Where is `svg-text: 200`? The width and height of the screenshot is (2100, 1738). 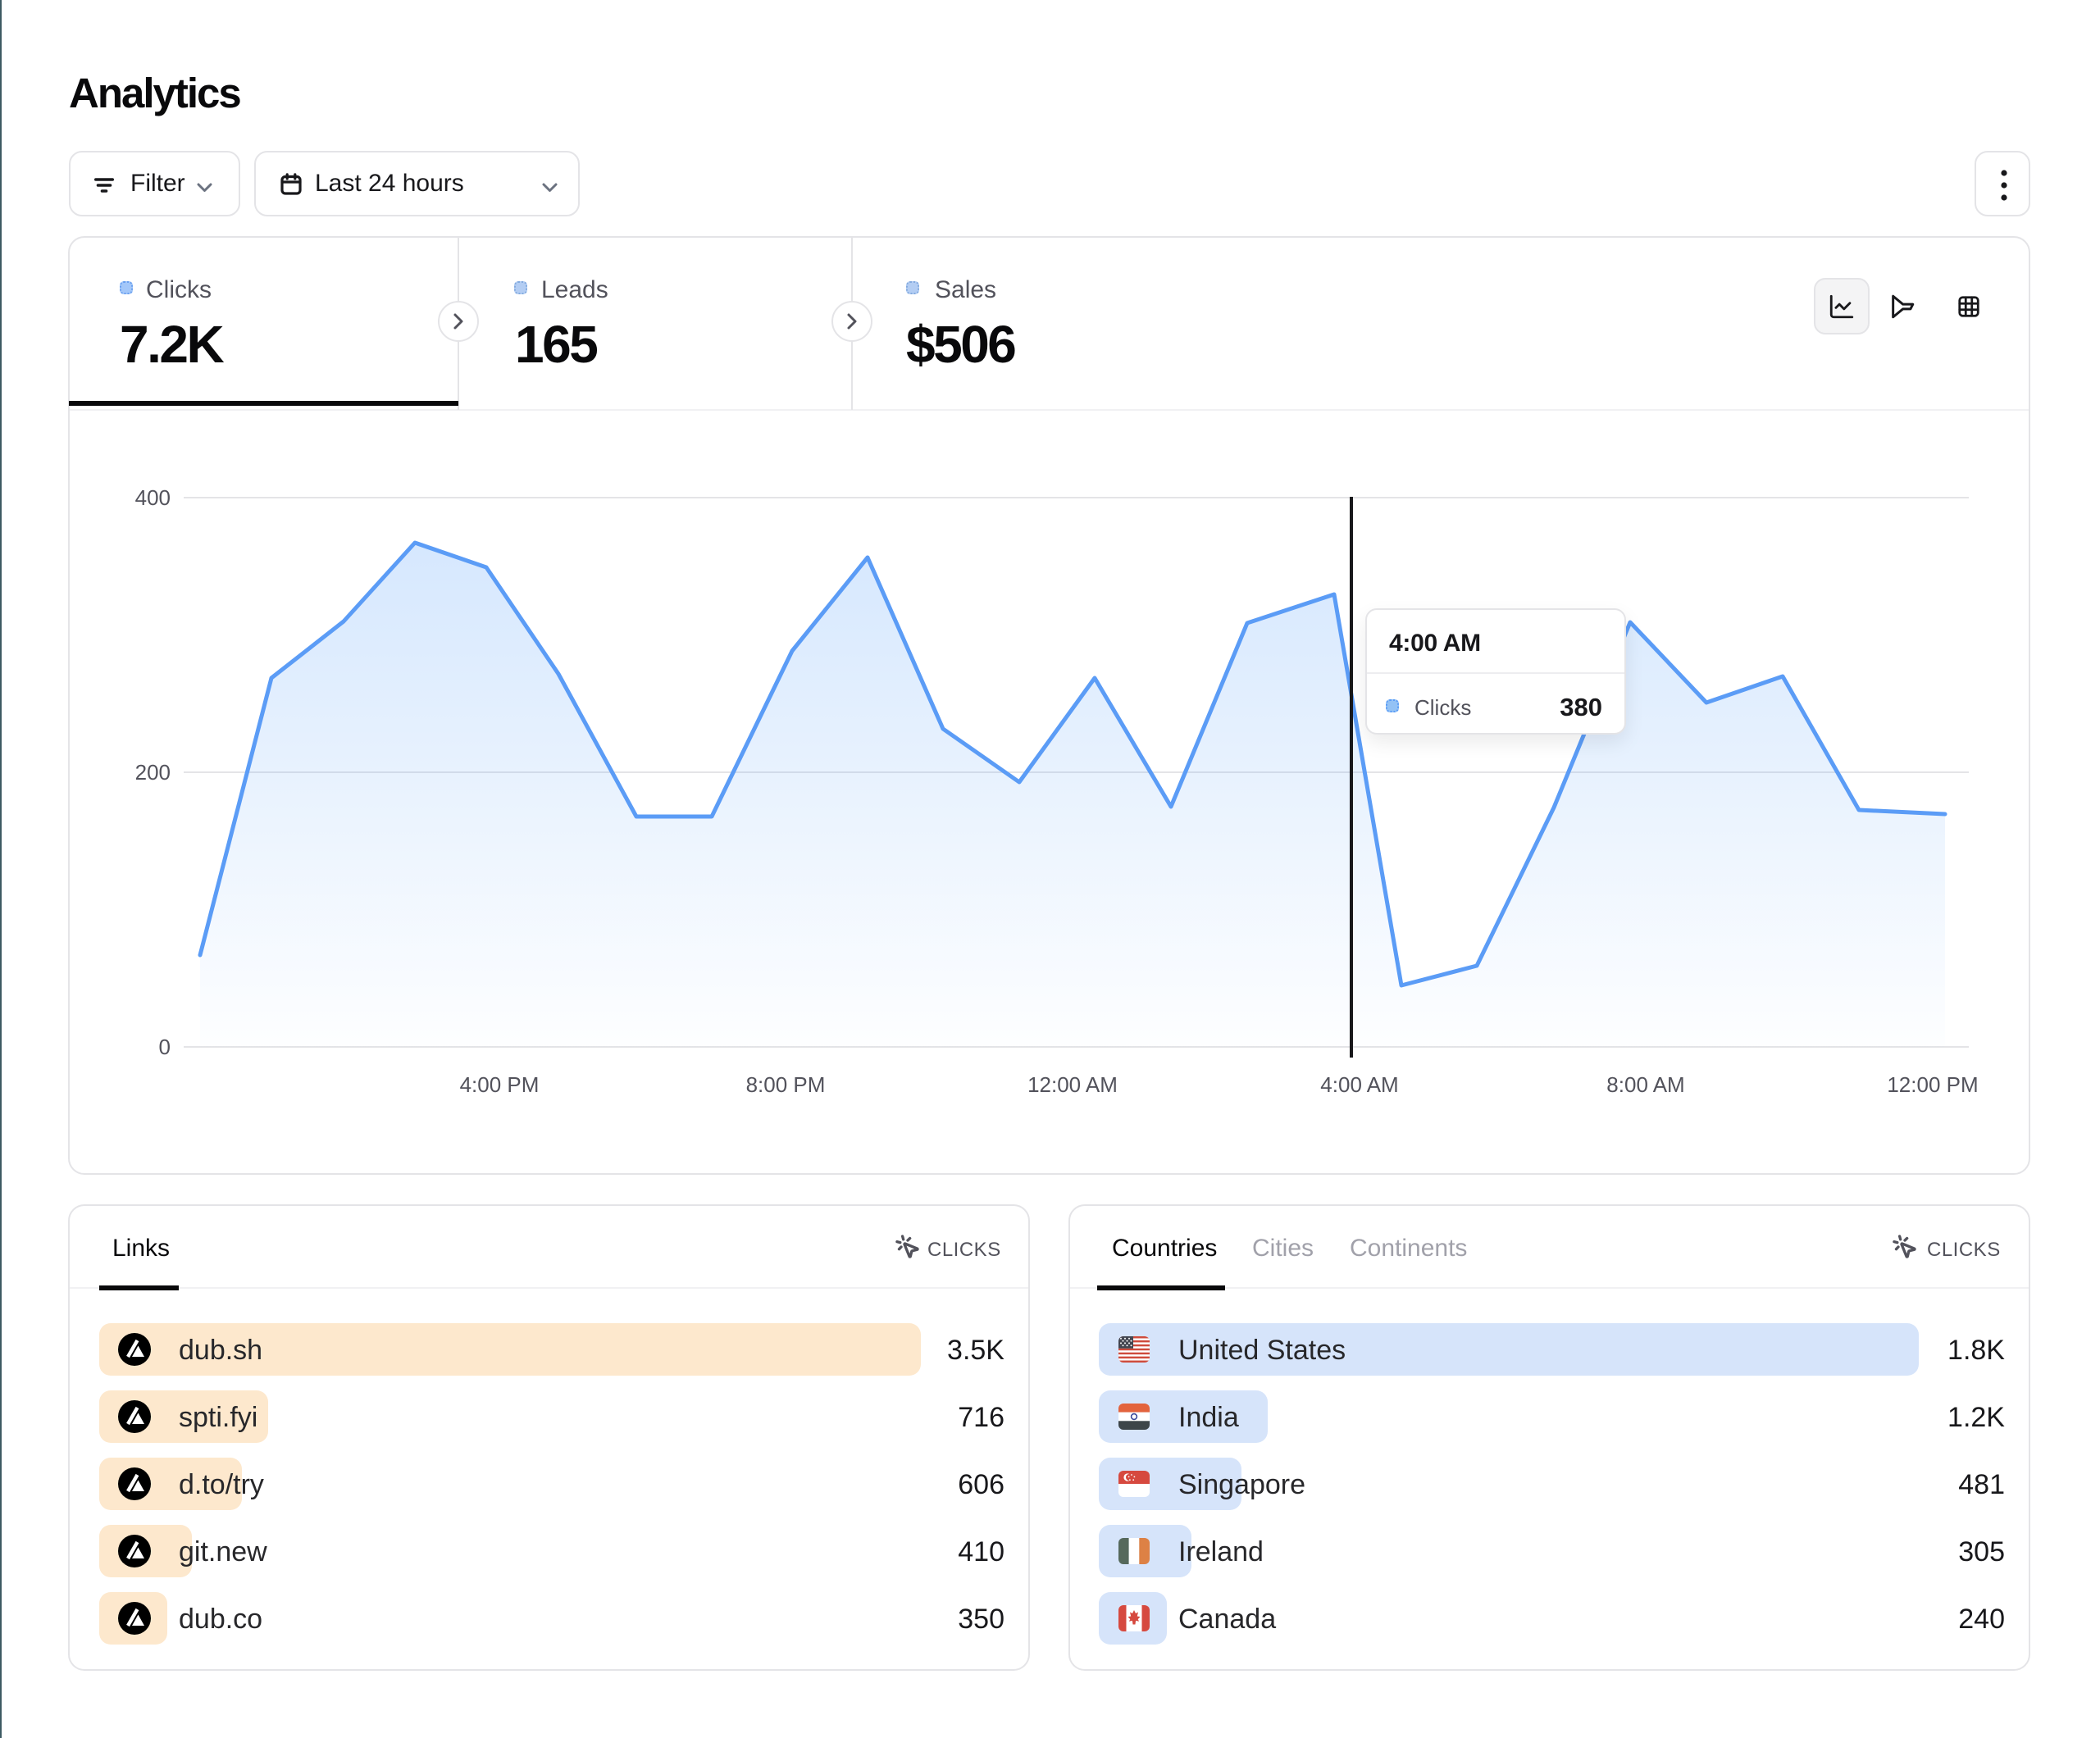 svg-text: 200 is located at coordinates (153, 772).